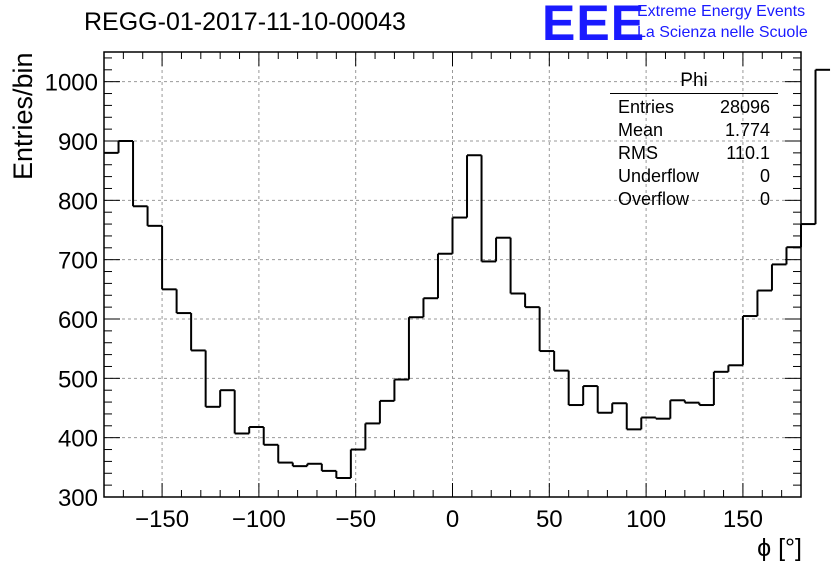 This screenshot has height=572, width=836. I want to click on y-tick-label: 600, so click(78, 320).